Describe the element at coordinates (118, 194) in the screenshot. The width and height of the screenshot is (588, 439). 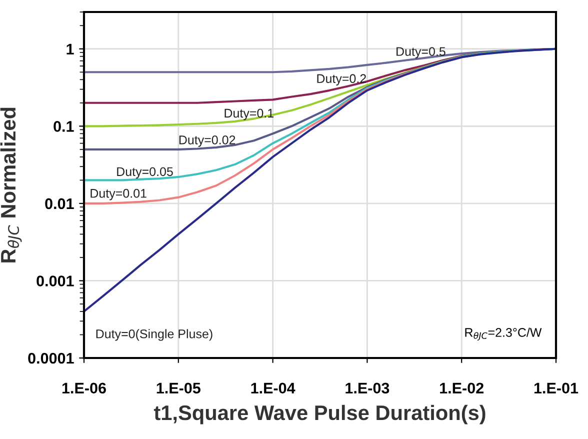
I see `series-label: Duty=0.01` at that location.